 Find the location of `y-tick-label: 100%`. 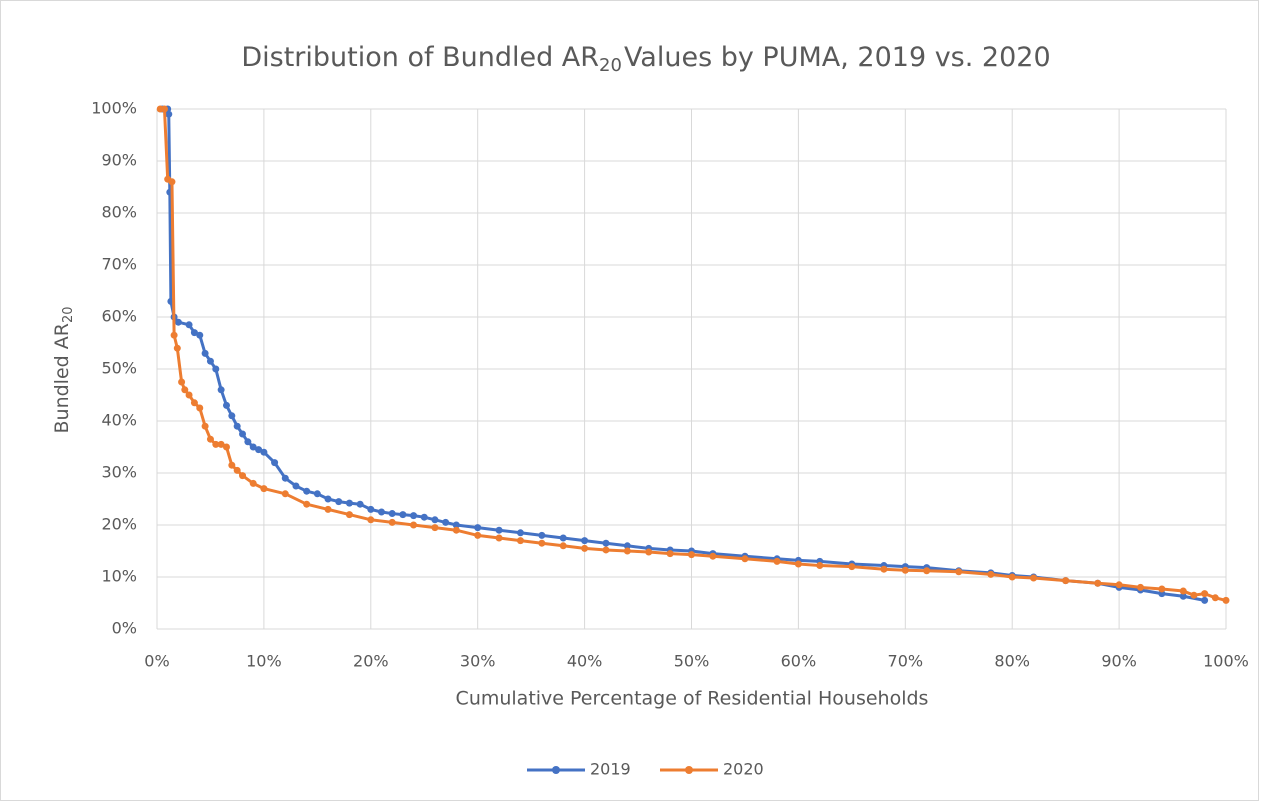

y-tick-label: 100% is located at coordinates (114, 108).